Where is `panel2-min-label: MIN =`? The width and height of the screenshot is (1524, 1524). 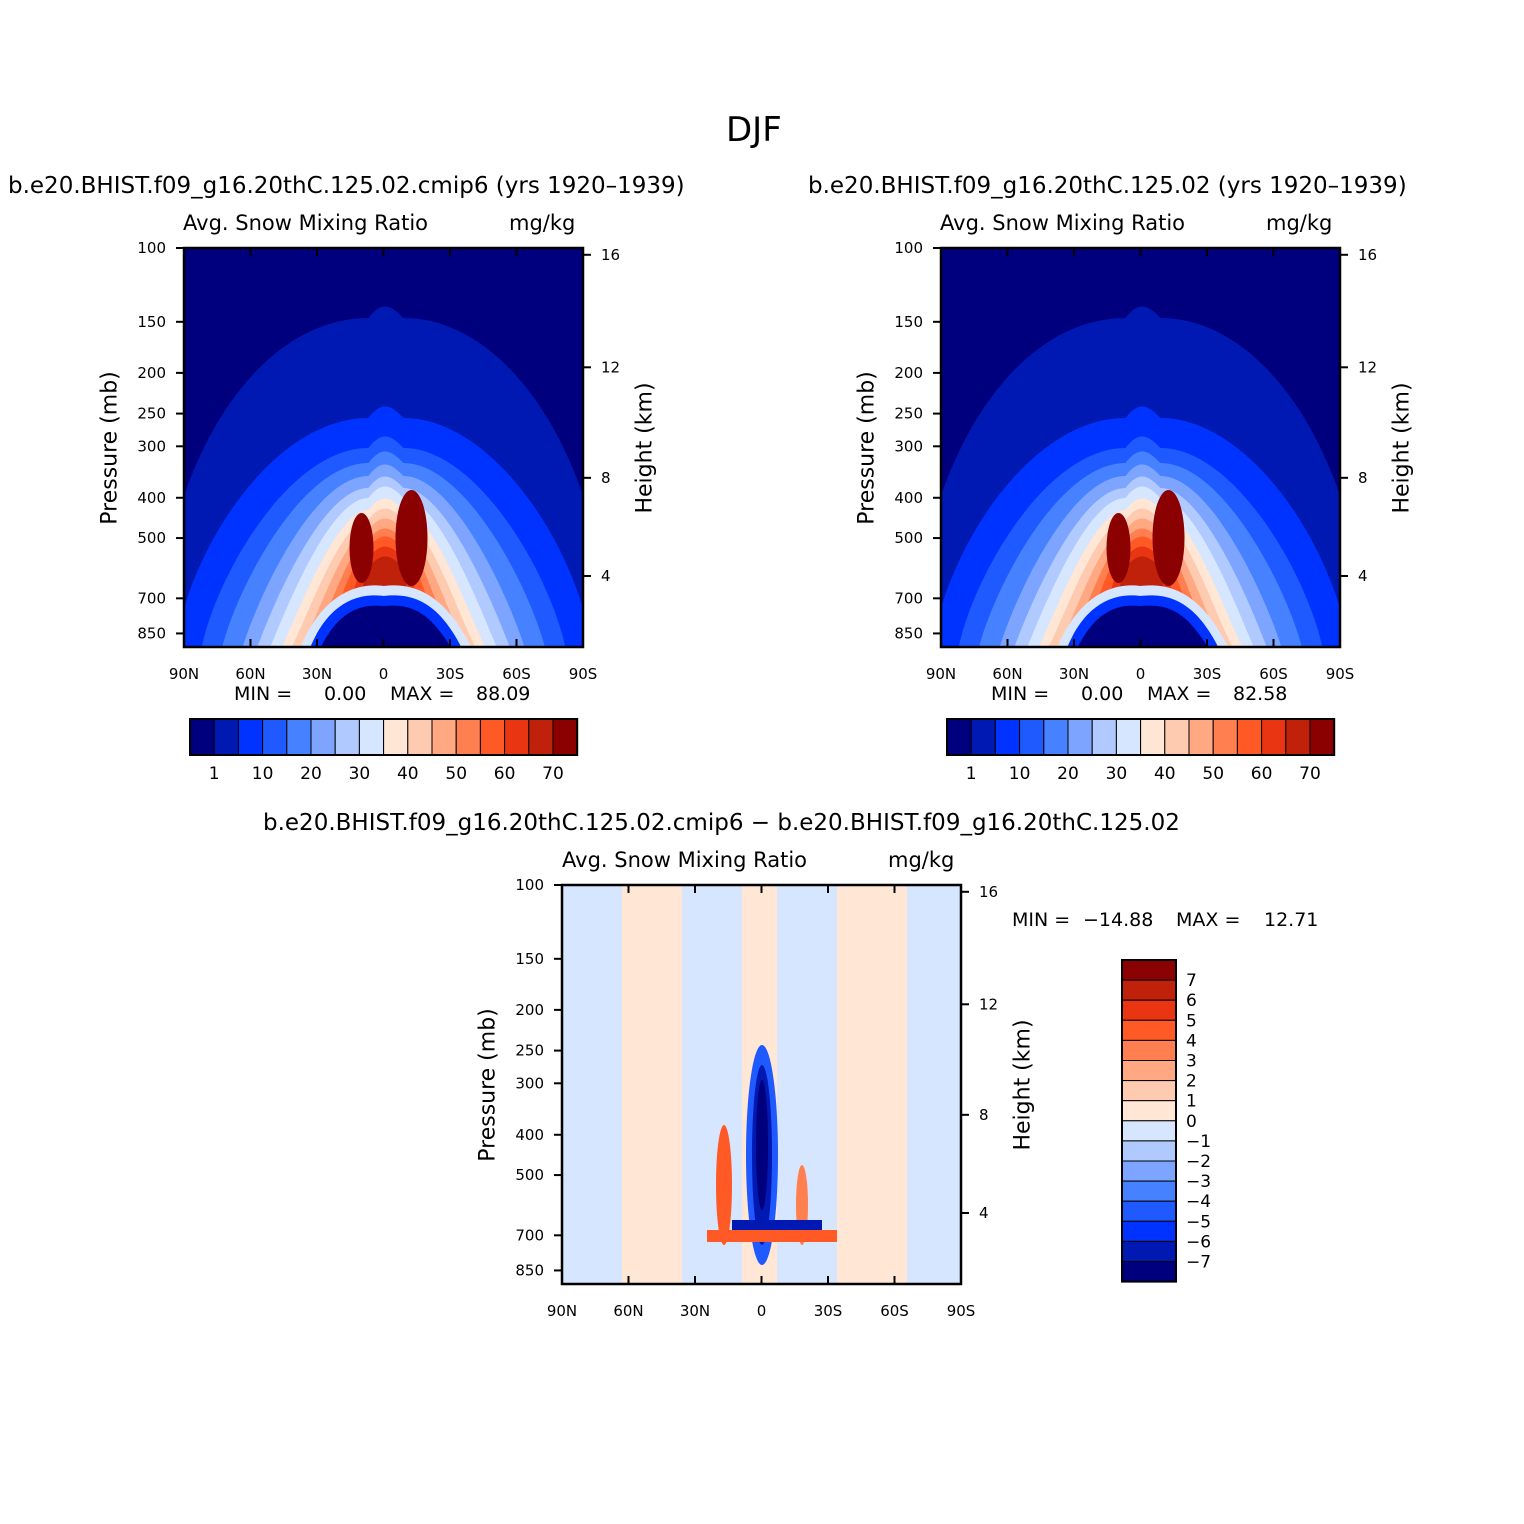
panel2-min-label: MIN = is located at coordinates (1020, 694).